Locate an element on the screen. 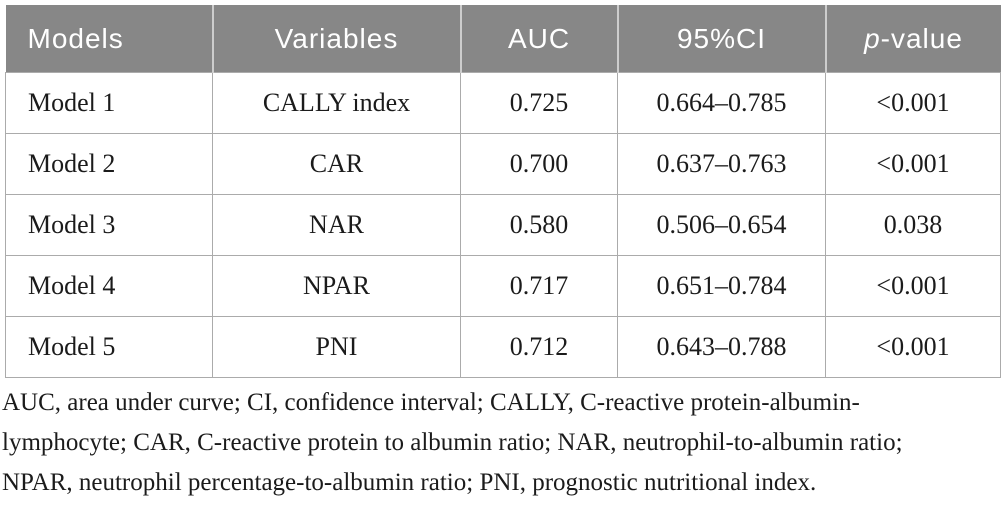 Image resolution: width=1005 pixels, height=507 pixels. cell-ci: 0.664–0.785 is located at coordinates (721, 103).